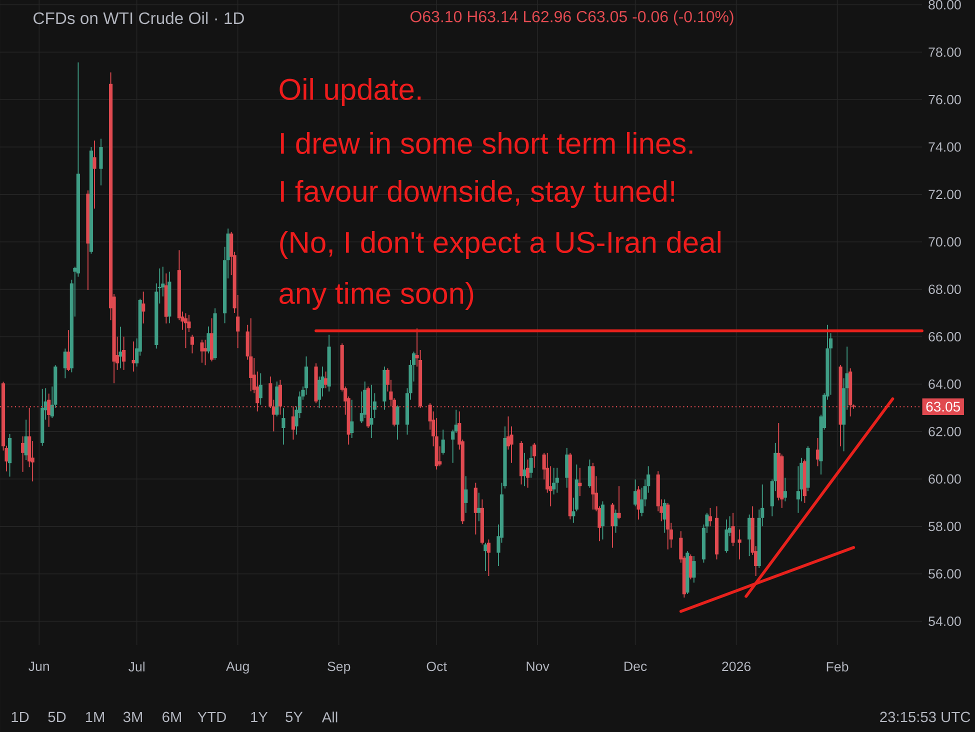 The height and width of the screenshot is (732, 975). Describe the element at coordinates (837, 667) in the screenshot. I see `x-tick-label: Feb` at that location.